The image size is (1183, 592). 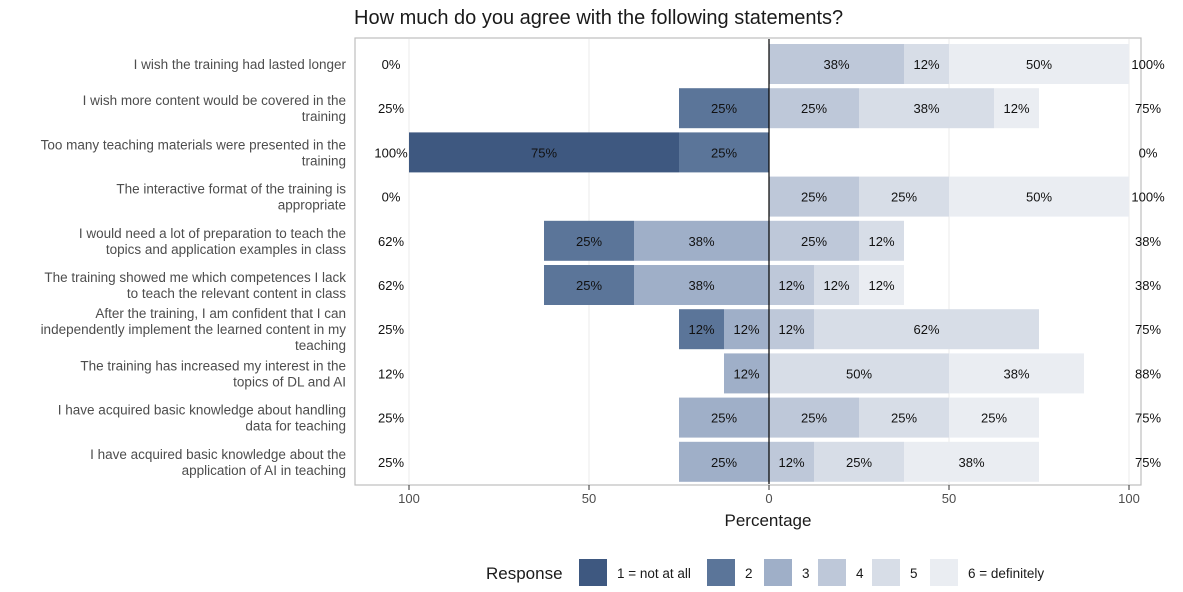 I want to click on x-tick-label: 50, so click(x=589, y=498).